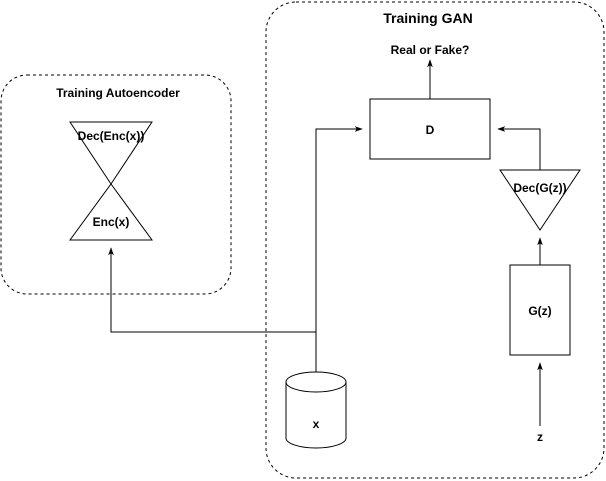 The height and width of the screenshot is (481, 606). I want to click on generator-label: G(z), so click(539, 311).